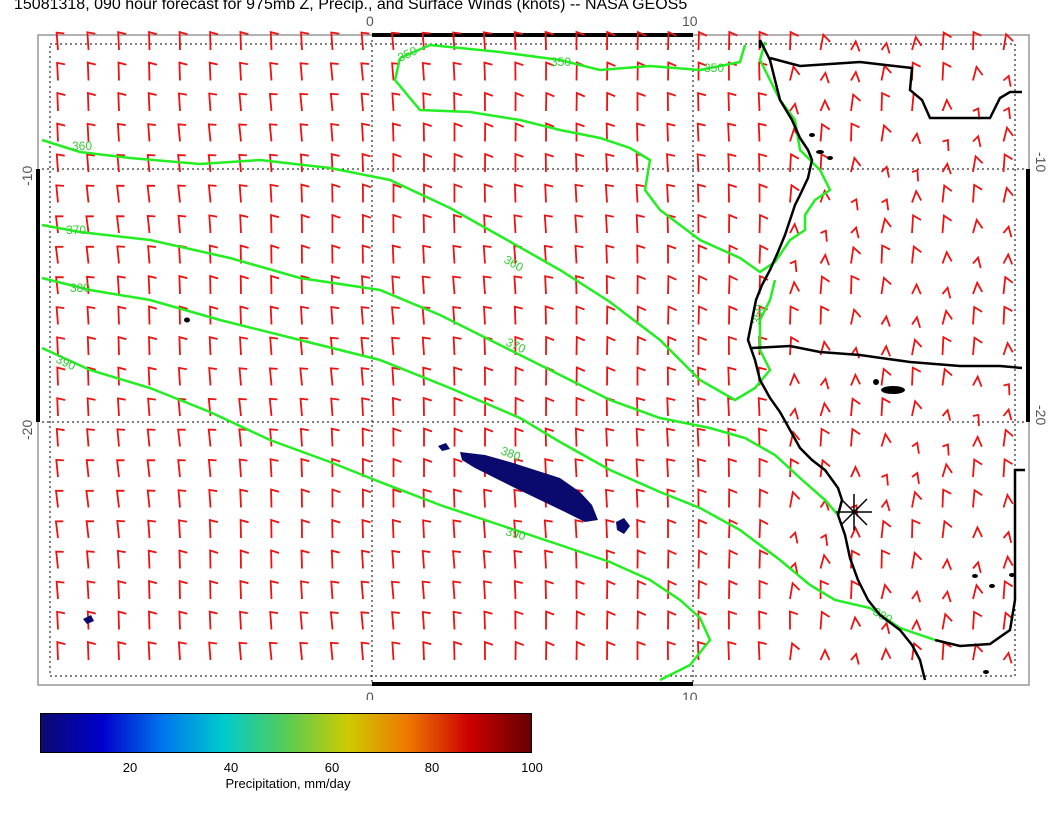 The height and width of the screenshot is (816, 1056). I want to click on precip-areas, so click(356, 533).